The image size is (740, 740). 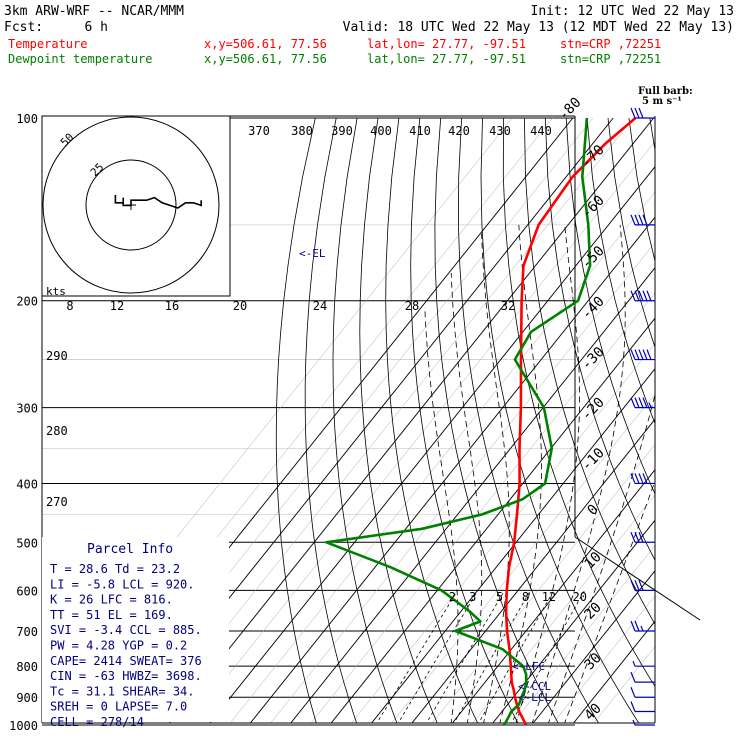 What do you see at coordinates (57, 356) in the screenshot?
I see `theta-e-label: 290` at bounding box center [57, 356].